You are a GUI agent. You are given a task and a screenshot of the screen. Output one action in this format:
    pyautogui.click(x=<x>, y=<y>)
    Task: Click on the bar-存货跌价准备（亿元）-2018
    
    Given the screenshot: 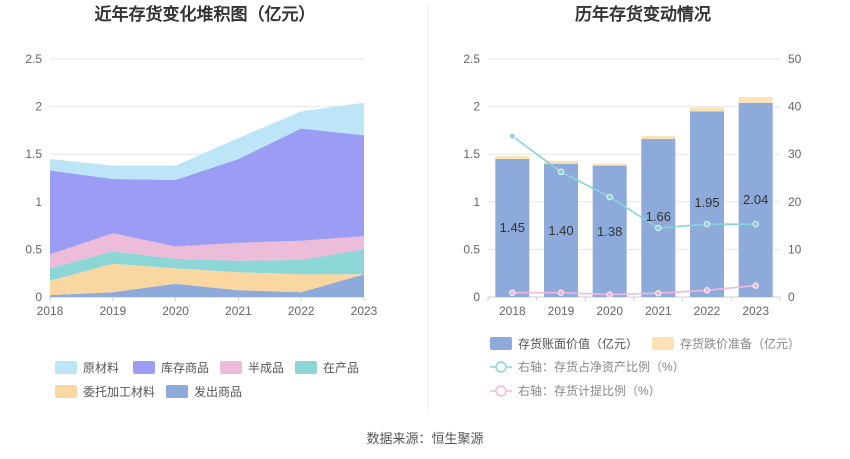 What is the action you would take?
    pyautogui.click(x=512, y=157)
    